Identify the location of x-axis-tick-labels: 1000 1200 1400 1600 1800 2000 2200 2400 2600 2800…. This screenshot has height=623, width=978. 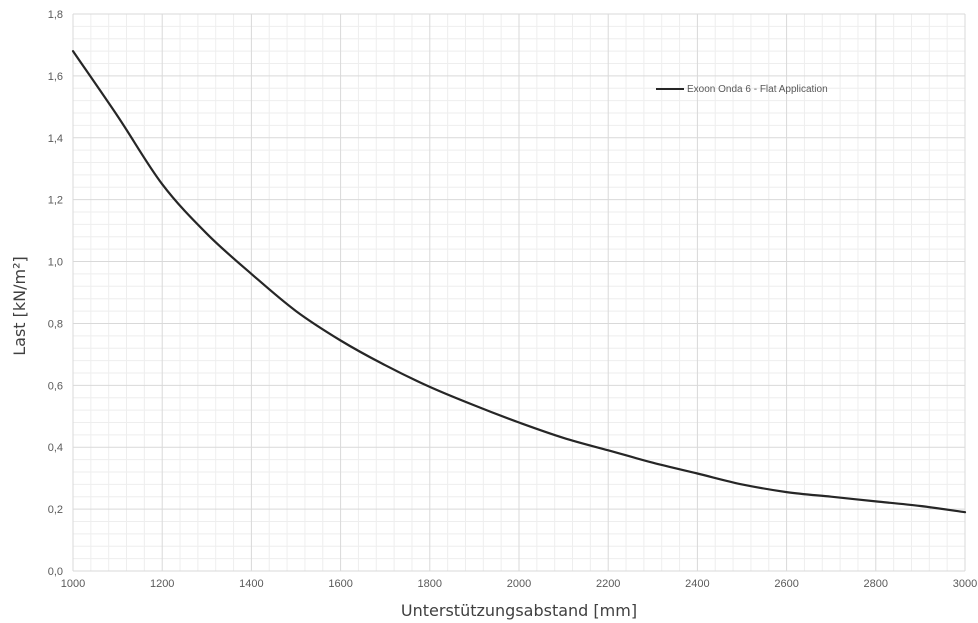
(519, 584).